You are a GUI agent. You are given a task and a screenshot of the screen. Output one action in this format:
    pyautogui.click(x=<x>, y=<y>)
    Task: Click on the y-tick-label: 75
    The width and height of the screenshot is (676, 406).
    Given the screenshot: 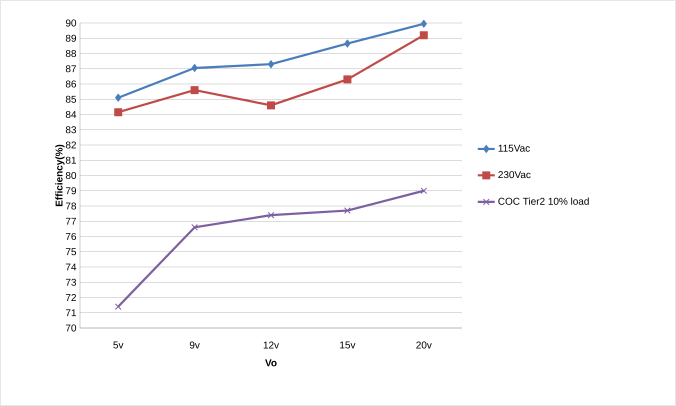 What is the action you would take?
    pyautogui.click(x=71, y=252)
    